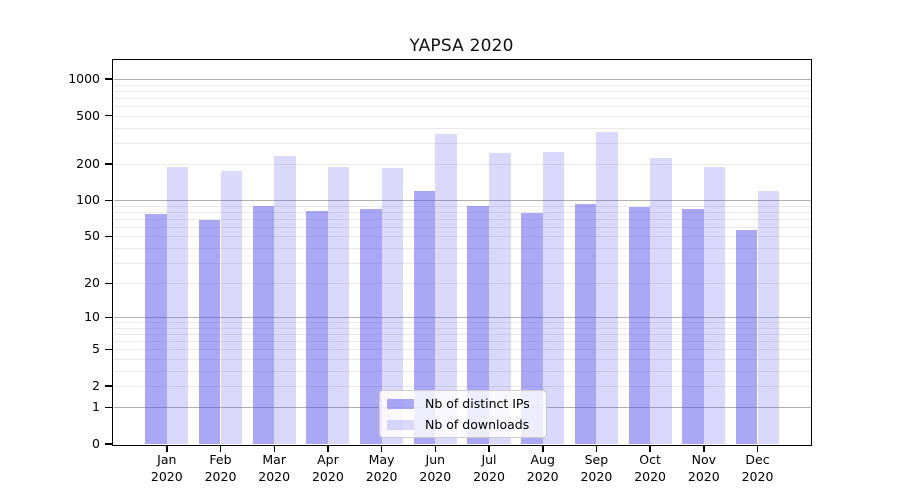 The height and width of the screenshot is (500, 900). I want to click on legend-entry-distinct-ips: Nb of distinct IPs, so click(466, 404).